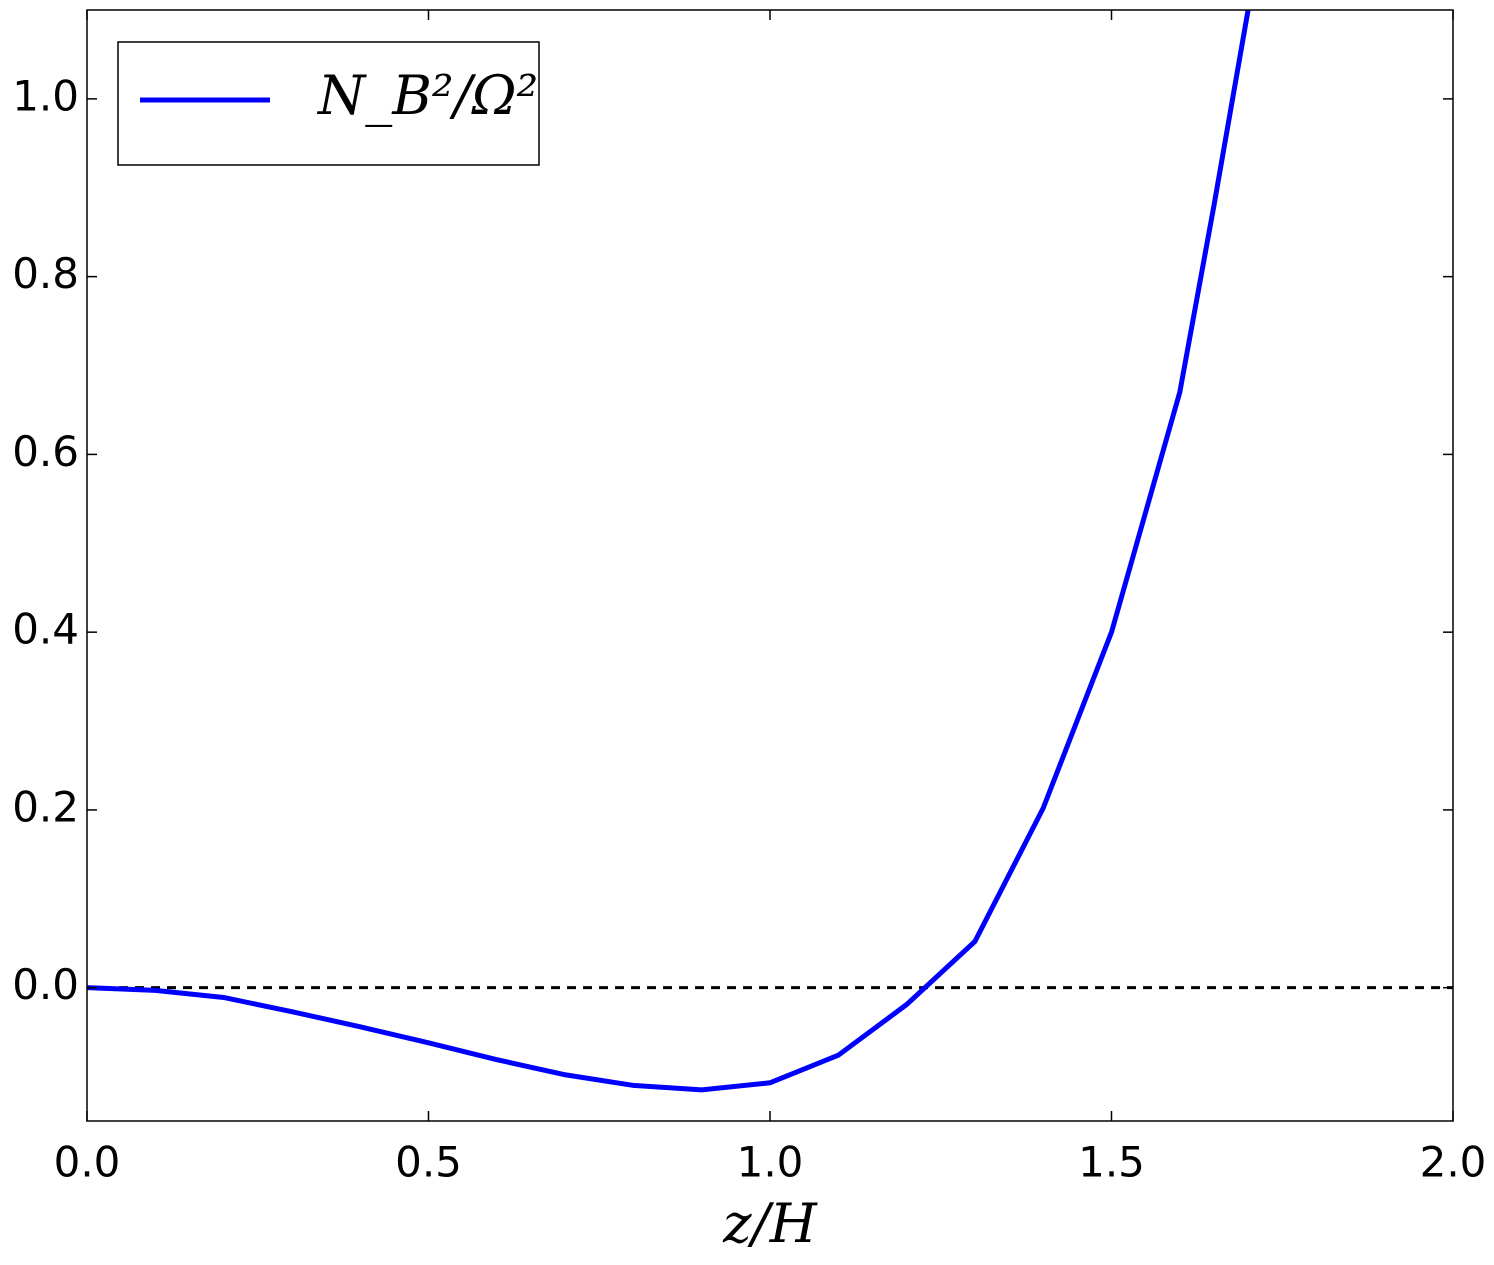 This screenshot has height=1265, width=1494. Describe the element at coordinates (427, 95) in the screenshot. I see `legend-label: N_B²/Ω²` at that location.